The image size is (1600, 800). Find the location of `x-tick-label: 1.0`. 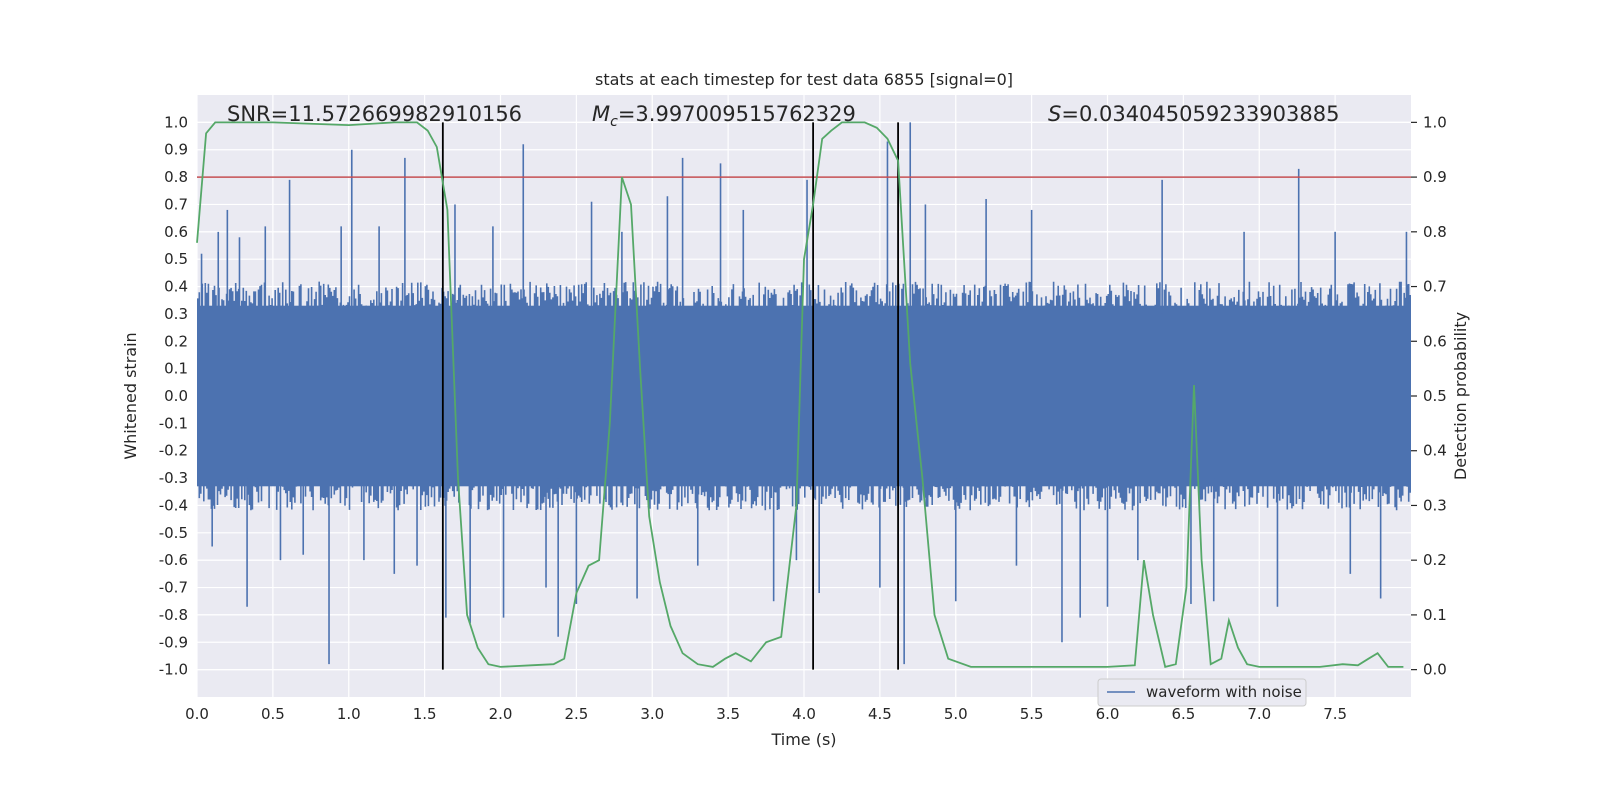

x-tick-label: 1.0 is located at coordinates (349, 714).